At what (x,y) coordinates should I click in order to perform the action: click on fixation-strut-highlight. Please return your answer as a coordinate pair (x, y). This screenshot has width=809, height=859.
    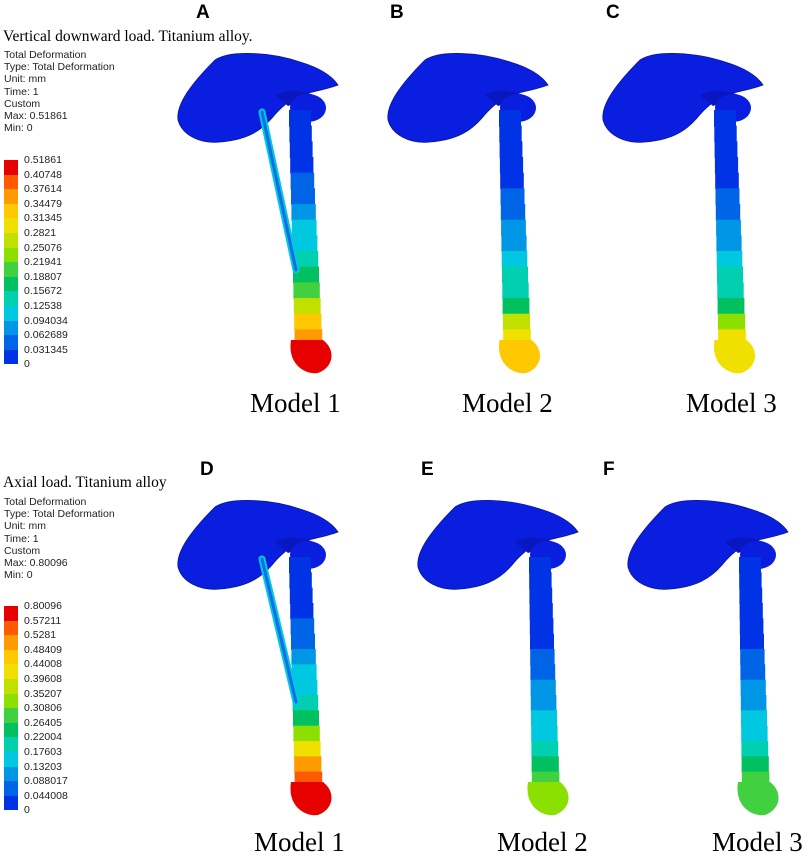
    Looking at the image, I should click on (279, 191).